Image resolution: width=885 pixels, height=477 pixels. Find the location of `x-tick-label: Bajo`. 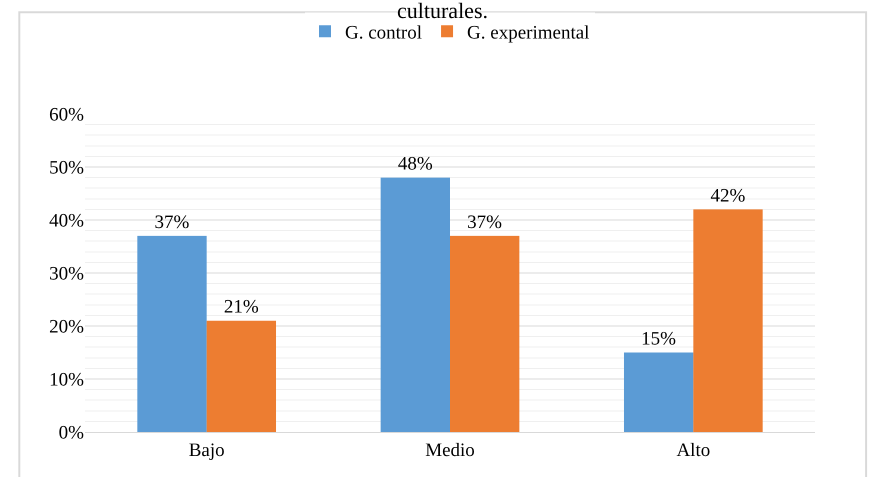

x-tick-label: Bajo is located at coordinates (206, 450).